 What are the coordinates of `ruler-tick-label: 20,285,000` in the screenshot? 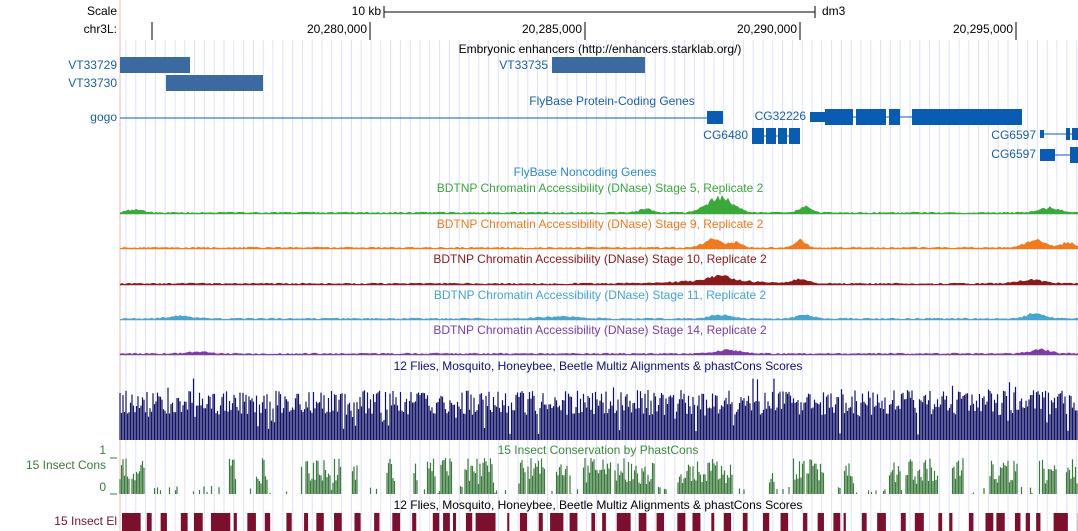 It's located at (552, 29).